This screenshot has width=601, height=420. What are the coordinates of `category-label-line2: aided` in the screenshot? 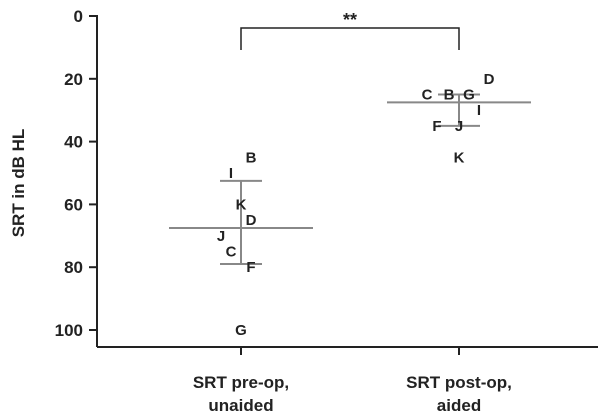 It's located at (459, 405).